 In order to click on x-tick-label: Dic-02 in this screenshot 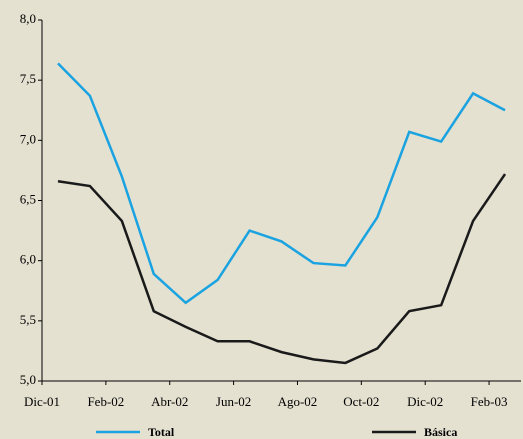, I will do `click(425, 401)`.